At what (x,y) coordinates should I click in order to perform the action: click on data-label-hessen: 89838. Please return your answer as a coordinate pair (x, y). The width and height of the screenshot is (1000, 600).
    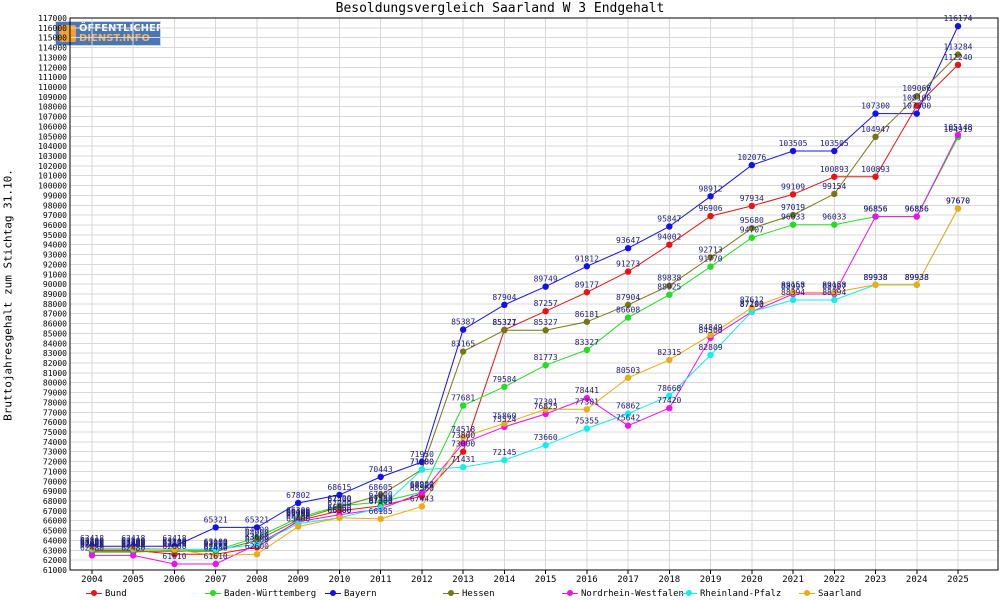
    Looking at the image, I should click on (669, 278).